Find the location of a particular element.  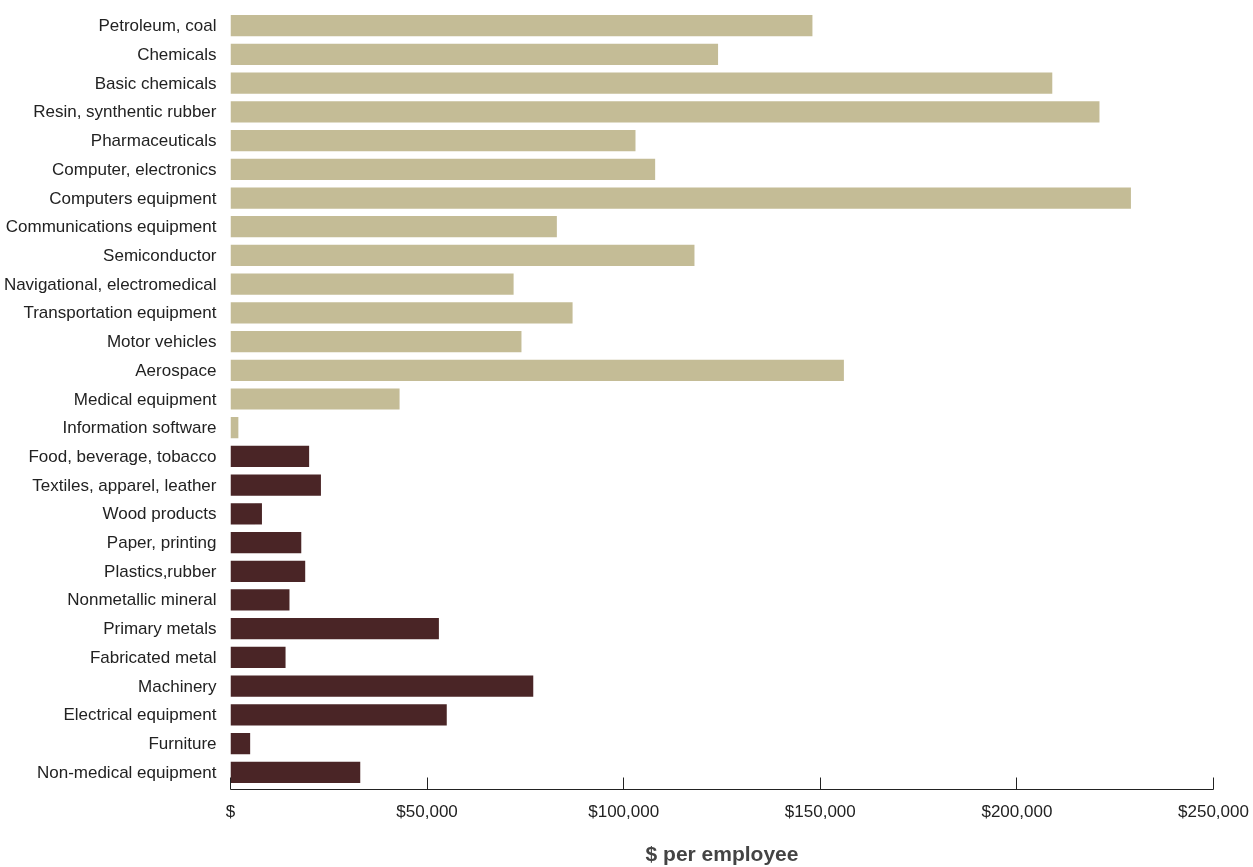

y-tick-label: Communications equipment is located at coordinates (111, 227).